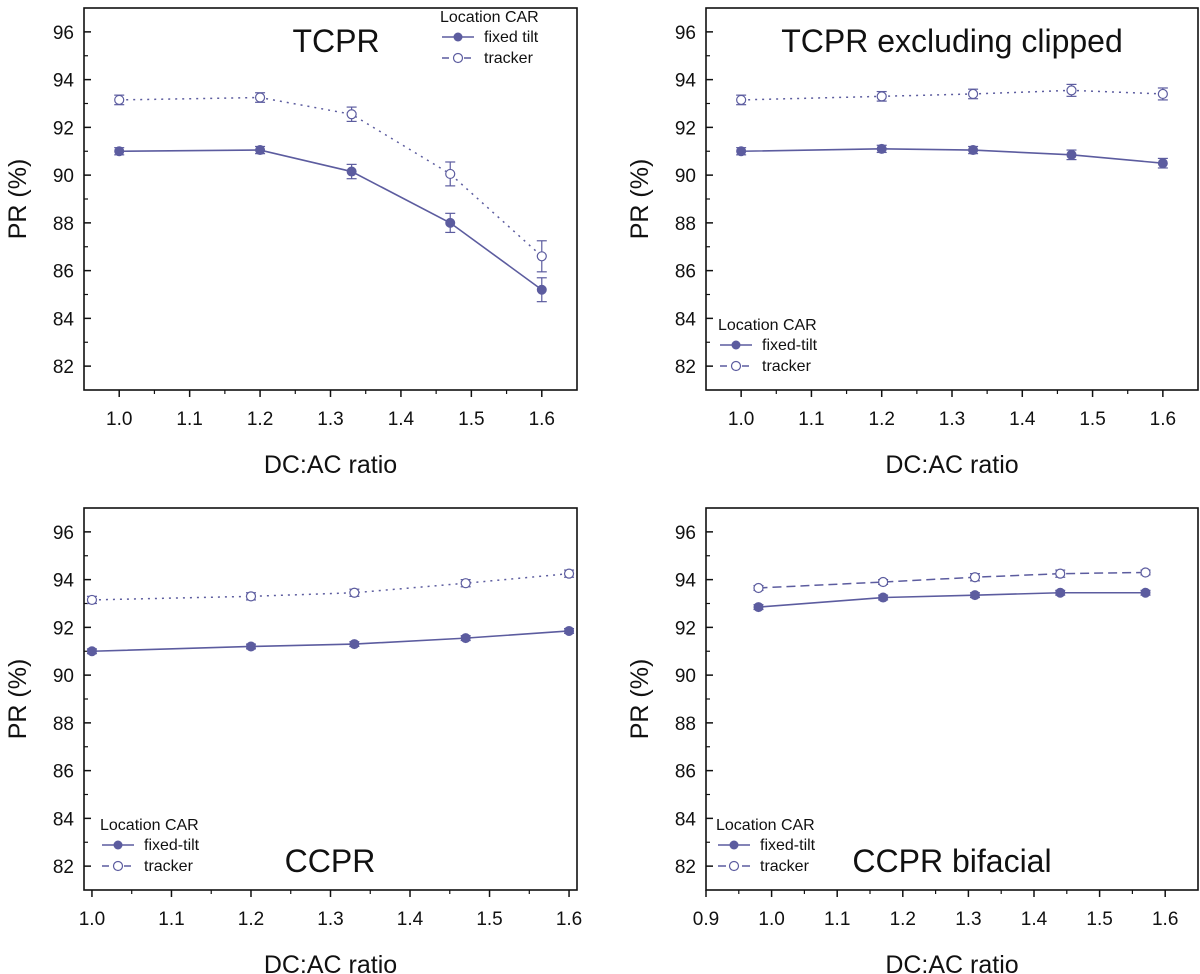 This screenshot has height=974, width=1200. What do you see at coordinates (640, 199) in the screenshot?
I see `y-axis-label: PR (%)` at bounding box center [640, 199].